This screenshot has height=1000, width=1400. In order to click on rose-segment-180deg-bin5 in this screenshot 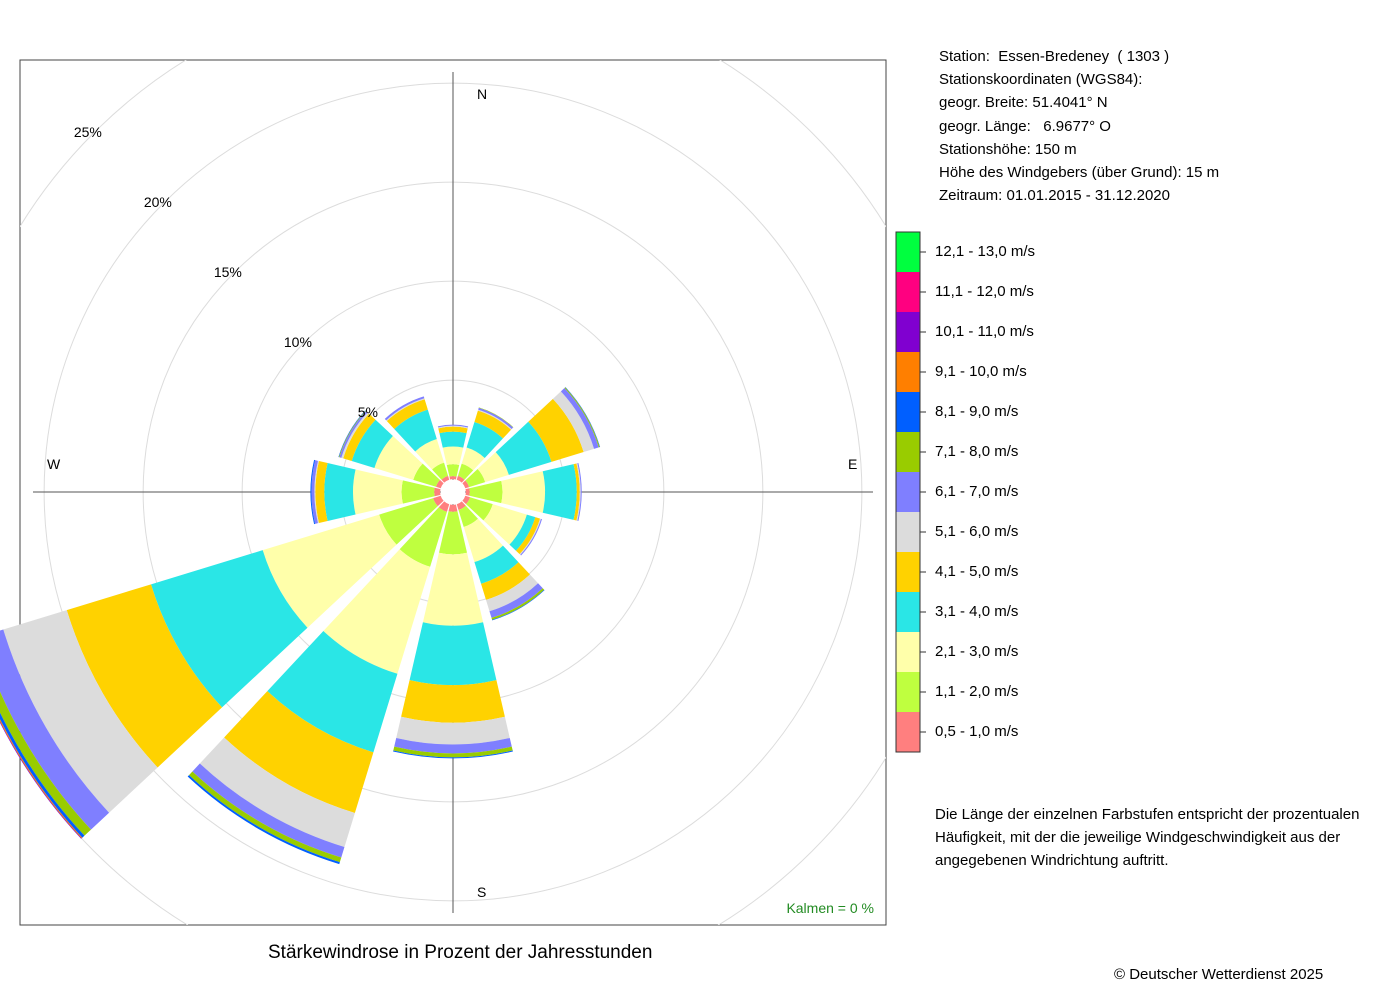, I will do `click(453, 701)`.